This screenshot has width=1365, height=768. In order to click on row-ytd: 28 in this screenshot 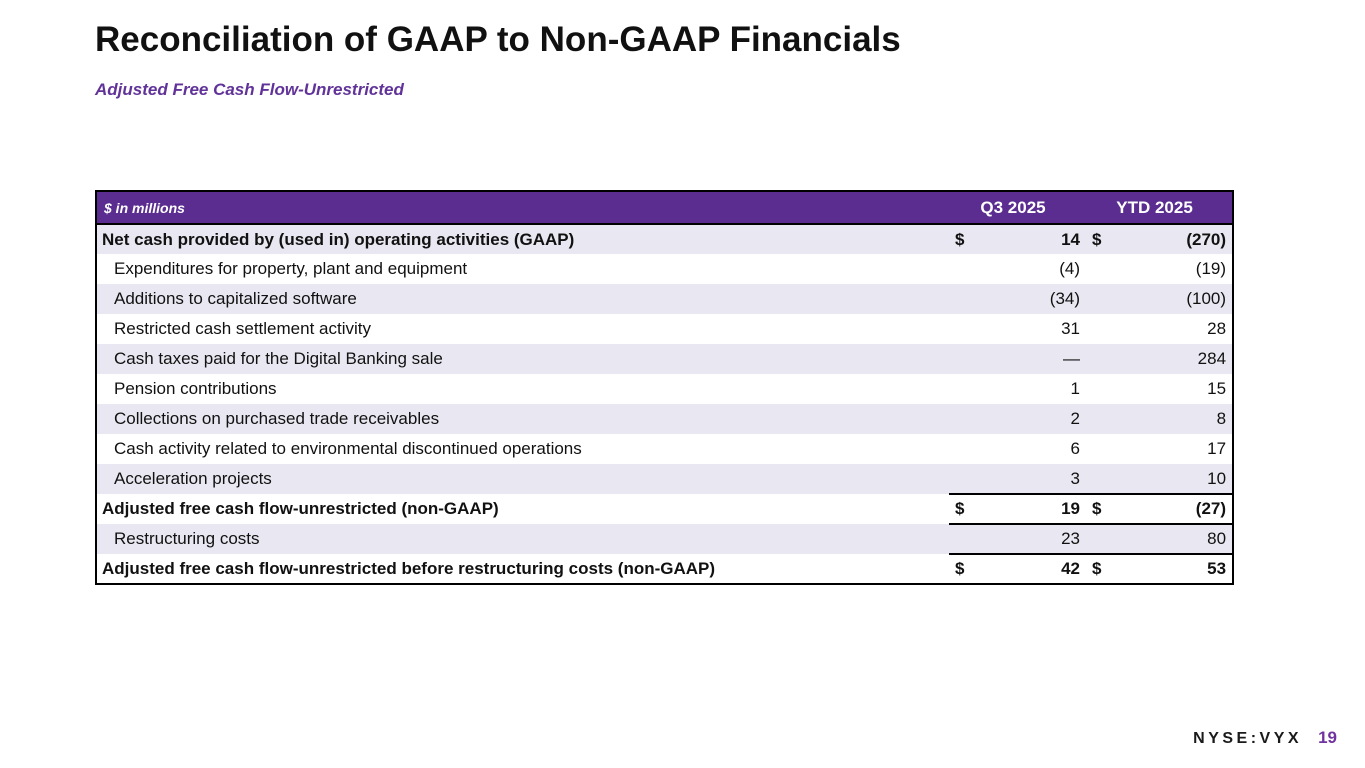, I will do `click(1217, 328)`.